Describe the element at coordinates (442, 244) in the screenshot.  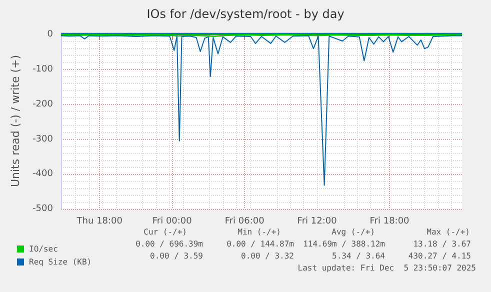
I see `text: 13.18 / 3.67` at that location.